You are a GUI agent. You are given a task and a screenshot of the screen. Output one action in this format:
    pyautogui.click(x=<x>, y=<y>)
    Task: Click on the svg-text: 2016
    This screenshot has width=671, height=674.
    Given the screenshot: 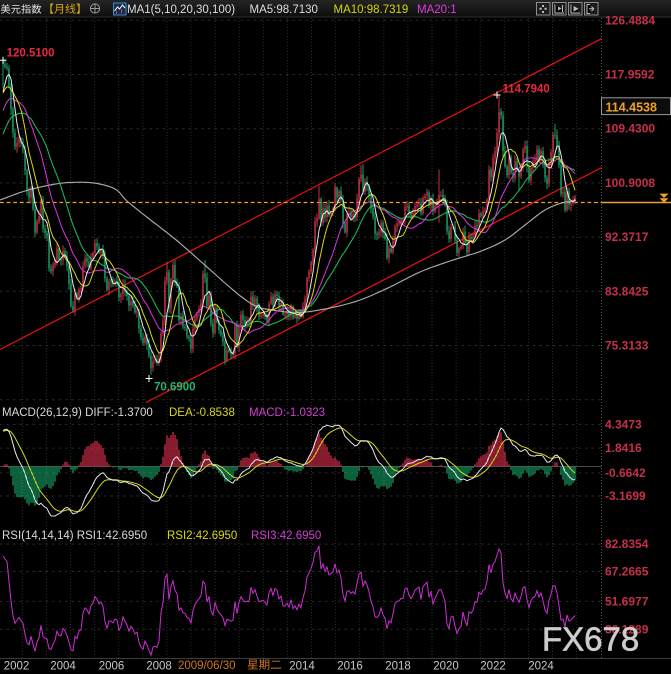 What is the action you would take?
    pyautogui.click(x=350, y=667)
    